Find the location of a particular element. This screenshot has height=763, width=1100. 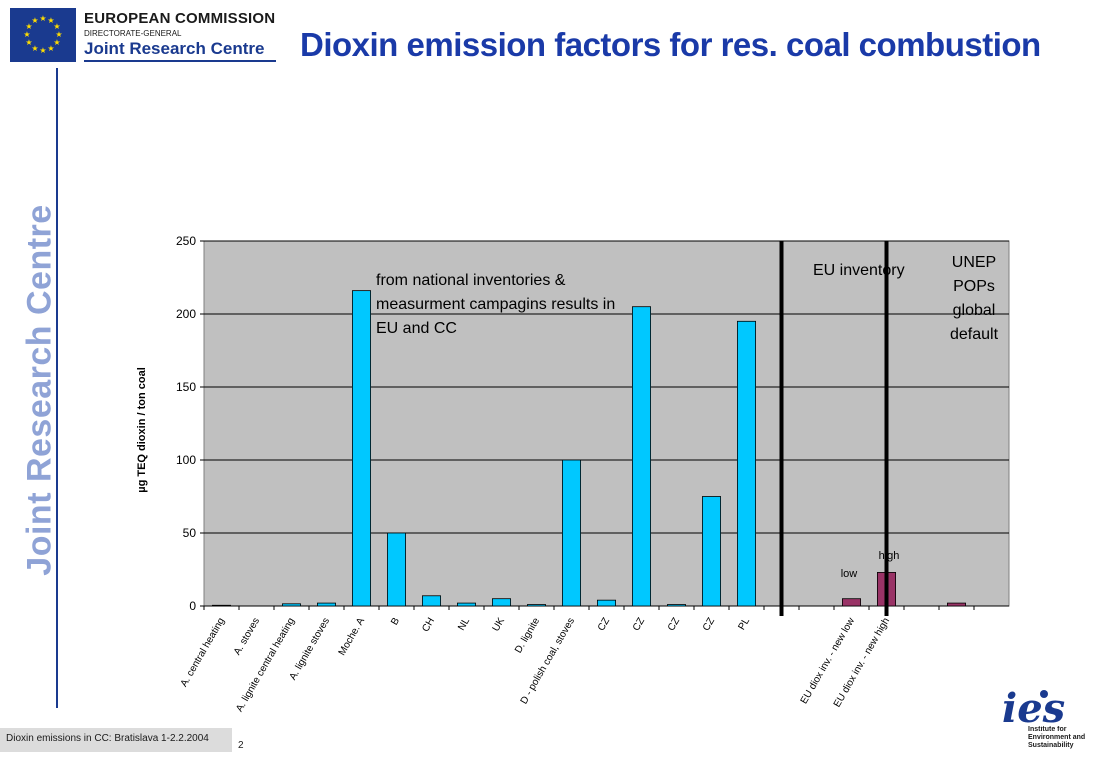

x-tick-label: CH is located at coordinates (428, 625).